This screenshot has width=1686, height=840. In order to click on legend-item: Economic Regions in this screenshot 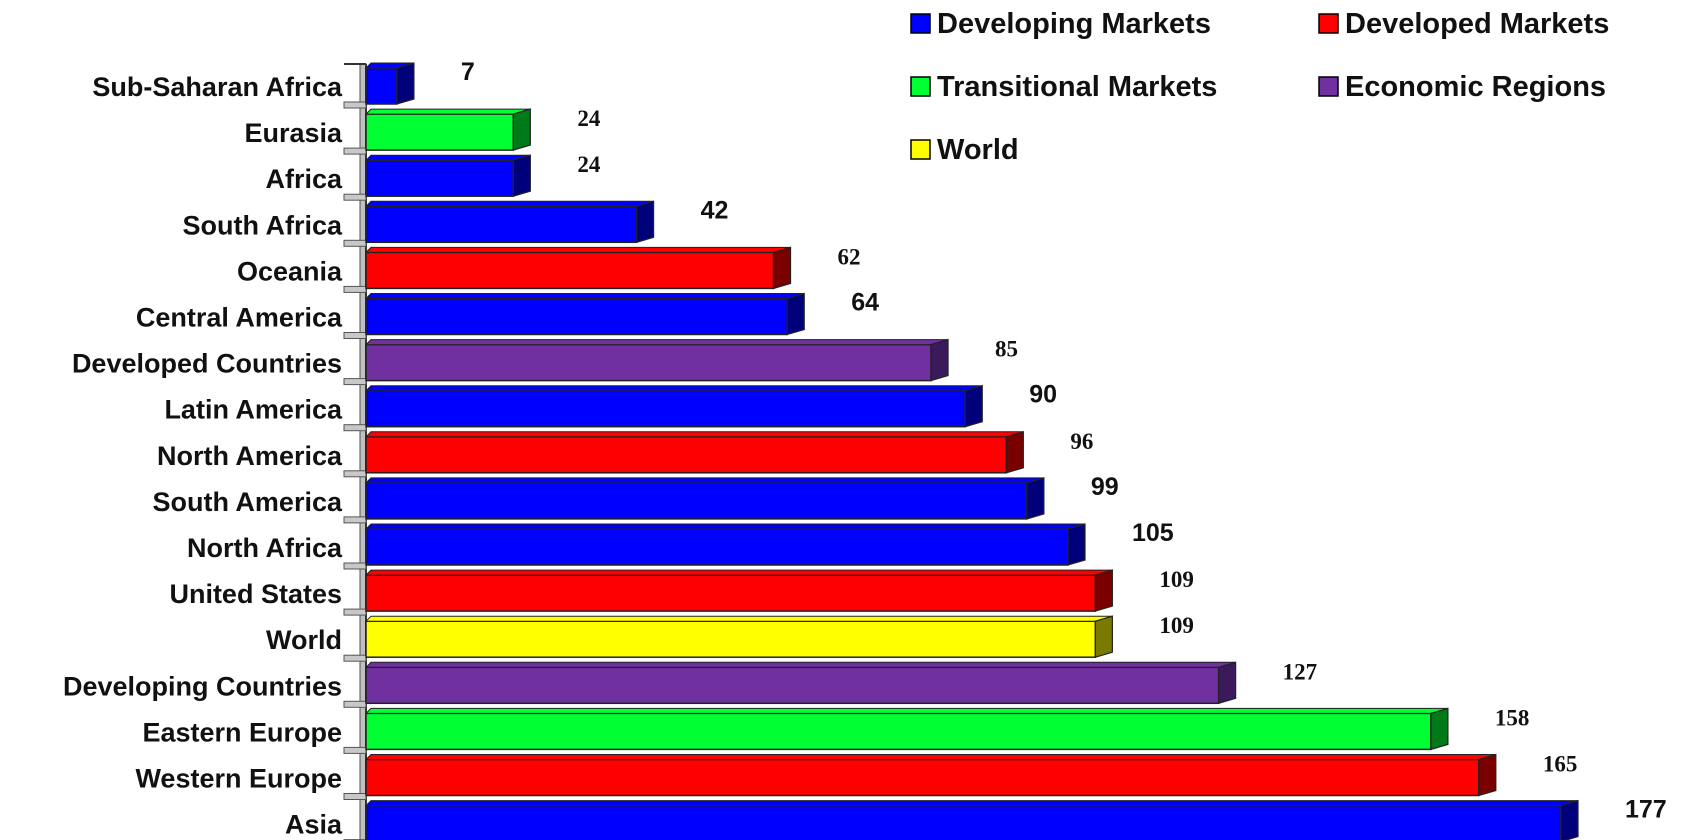, I will do `click(1462, 87)`.